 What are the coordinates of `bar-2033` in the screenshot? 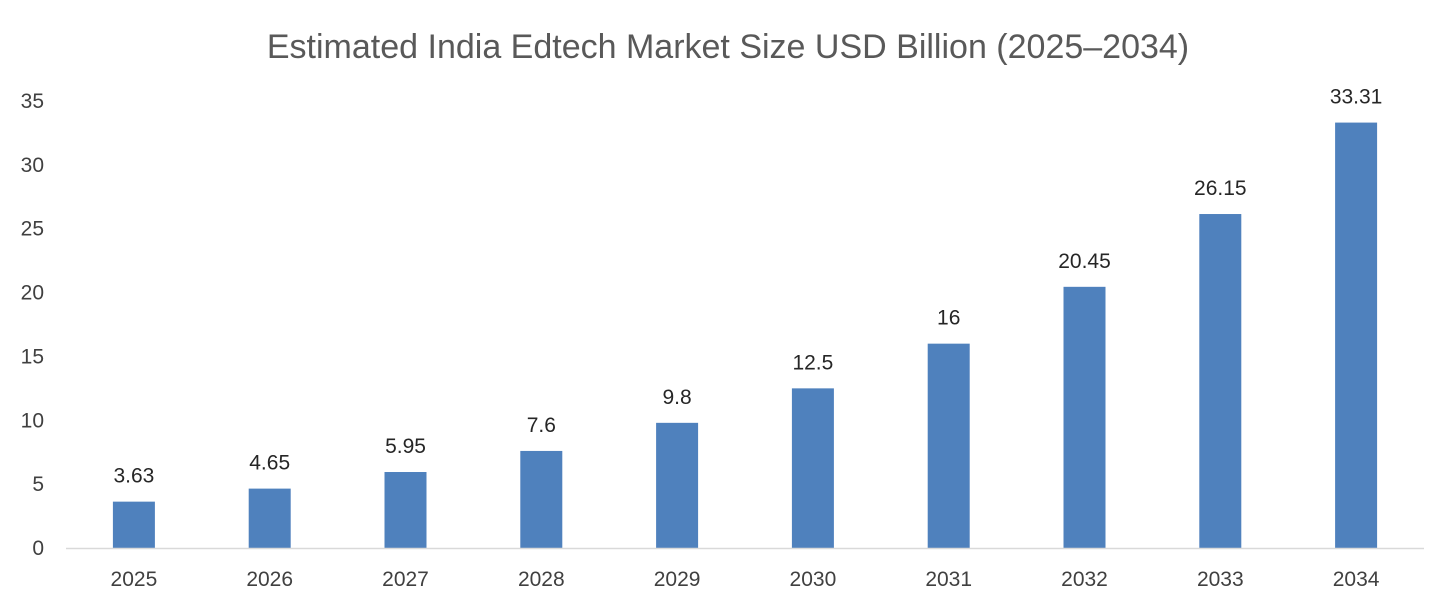 It's located at (1220, 381).